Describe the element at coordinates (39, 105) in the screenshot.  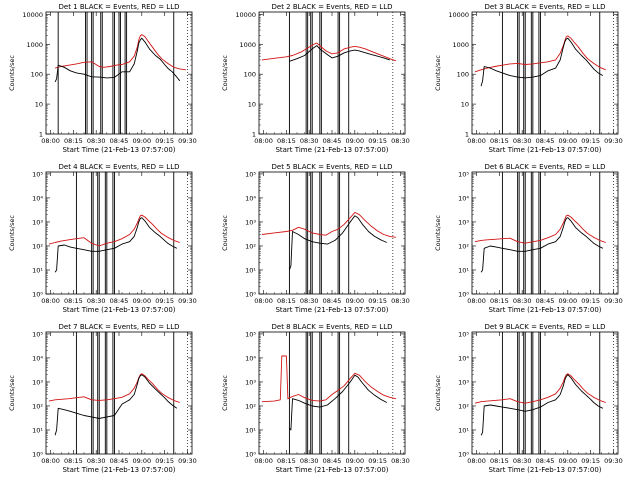
I see `y-tick-label: 10` at that location.